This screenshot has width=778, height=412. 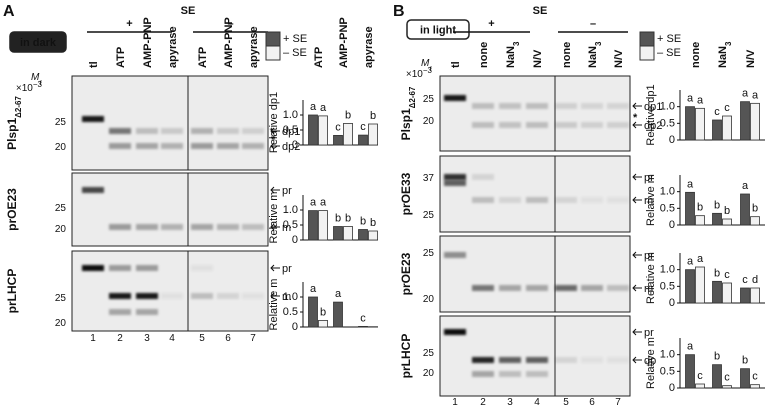 What do you see at coordinates (516, 43) in the screenshot?
I see `lane-header-sub: 3` at bounding box center [516, 43].